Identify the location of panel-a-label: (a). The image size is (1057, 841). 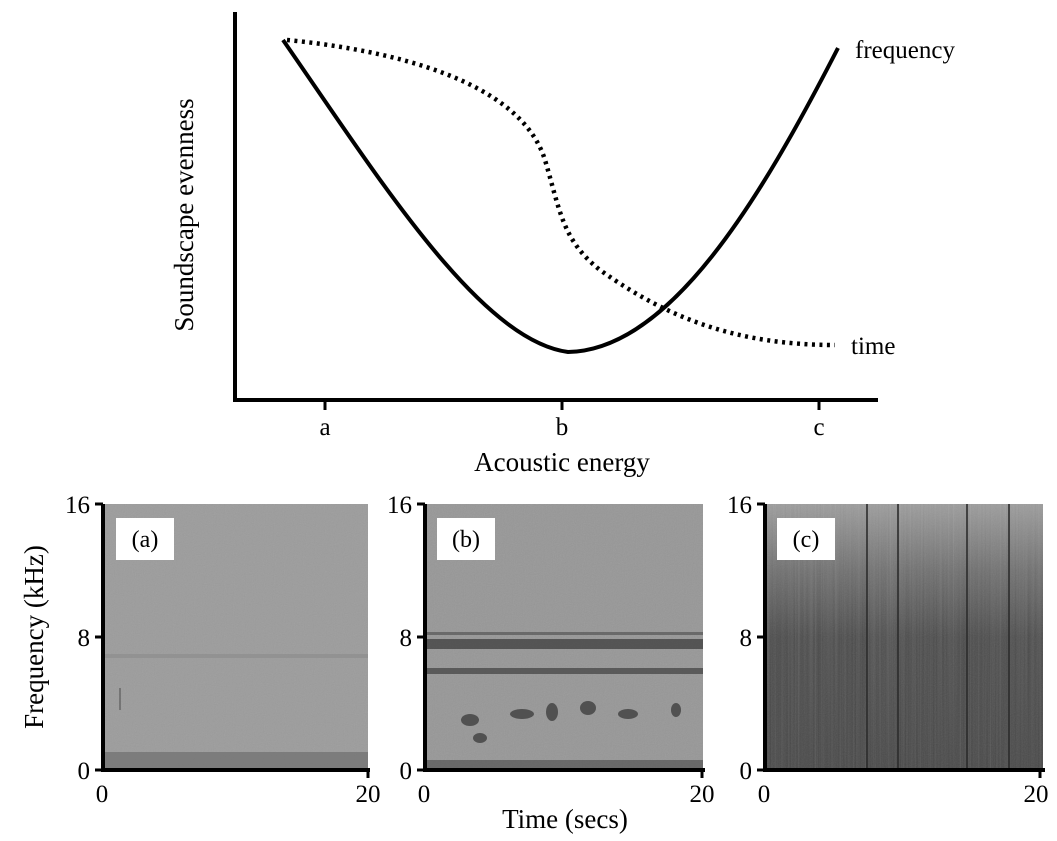
(145, 540).